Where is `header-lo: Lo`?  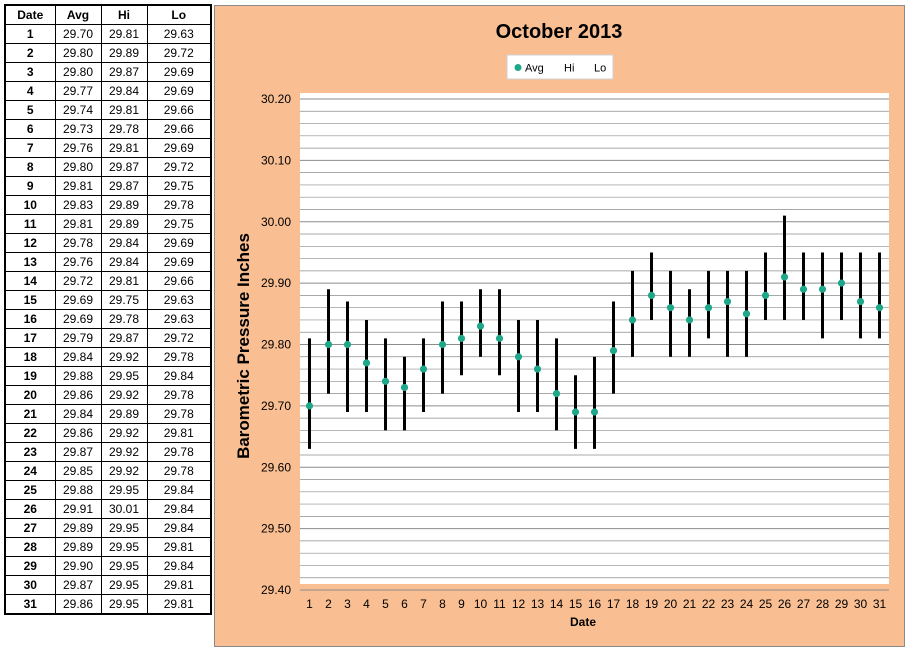
header-lo: Lo is located at coordinates (179, 14).